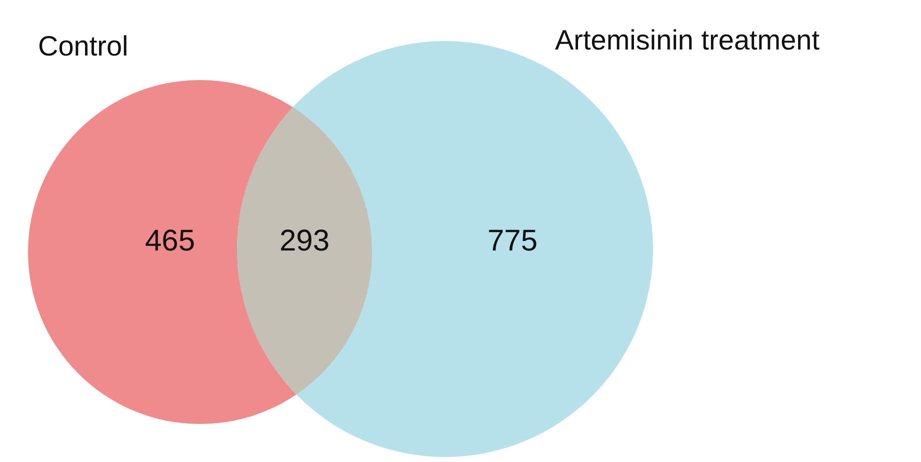  I want to click on category-label: Artemisinin treatment, so click(687, 40).